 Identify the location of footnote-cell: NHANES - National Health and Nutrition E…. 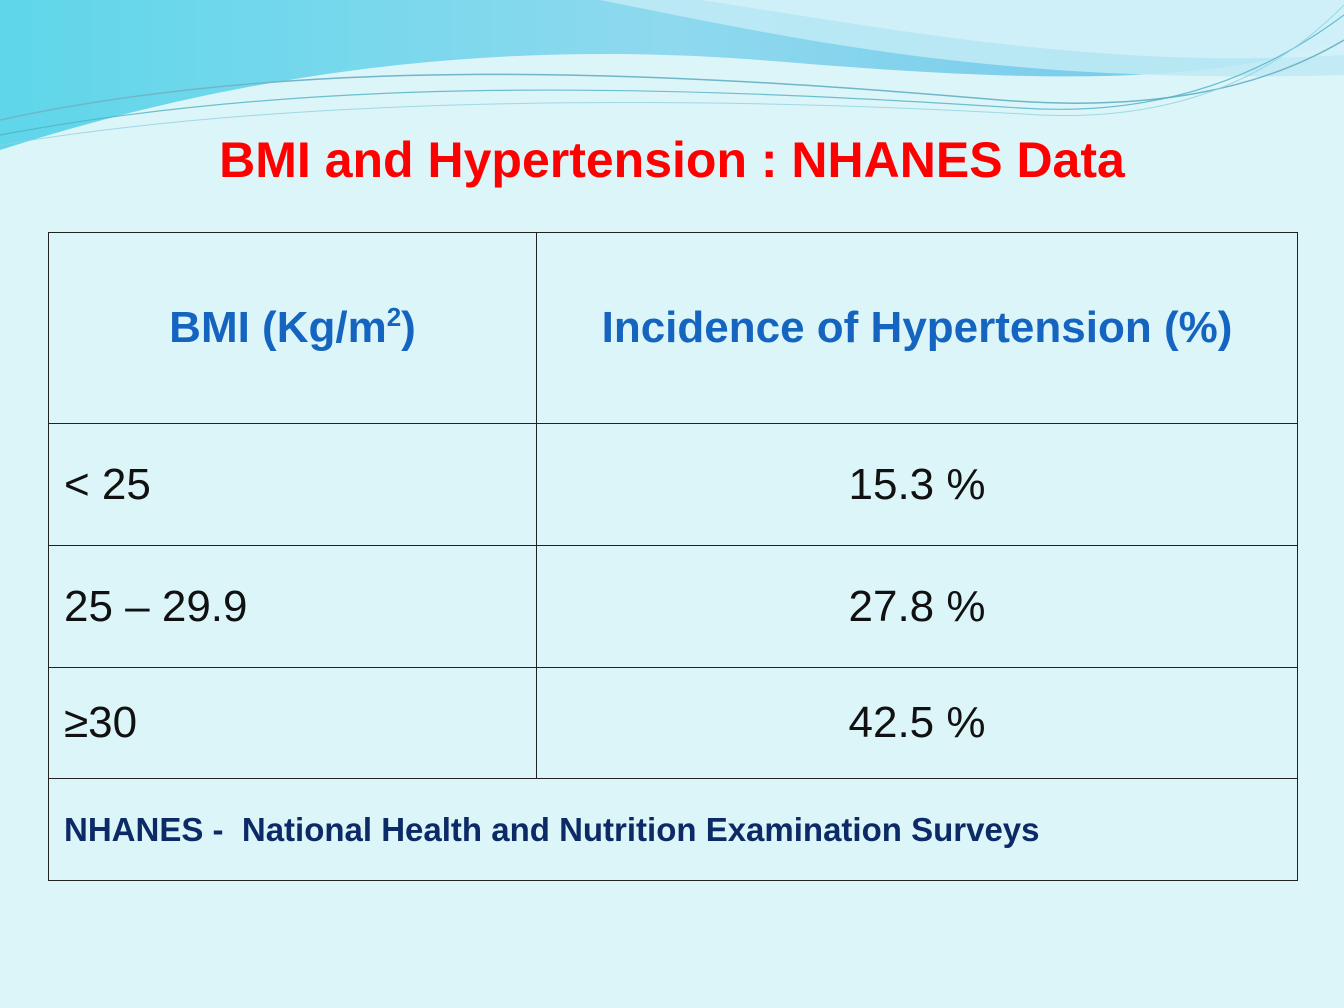
(673, 829).